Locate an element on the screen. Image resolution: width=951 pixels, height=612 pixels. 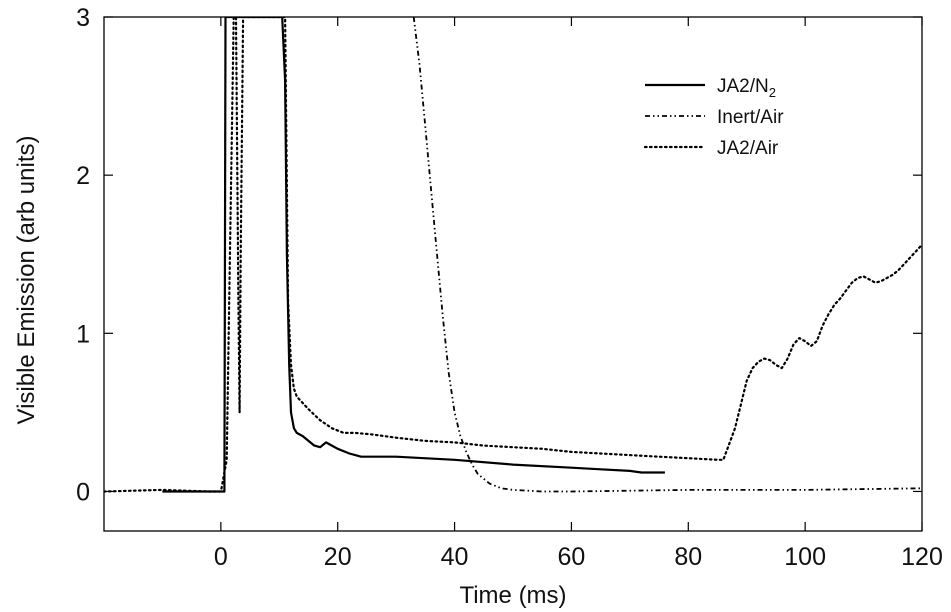
x-tick-label: 60 is located at coordinates (572, 557).